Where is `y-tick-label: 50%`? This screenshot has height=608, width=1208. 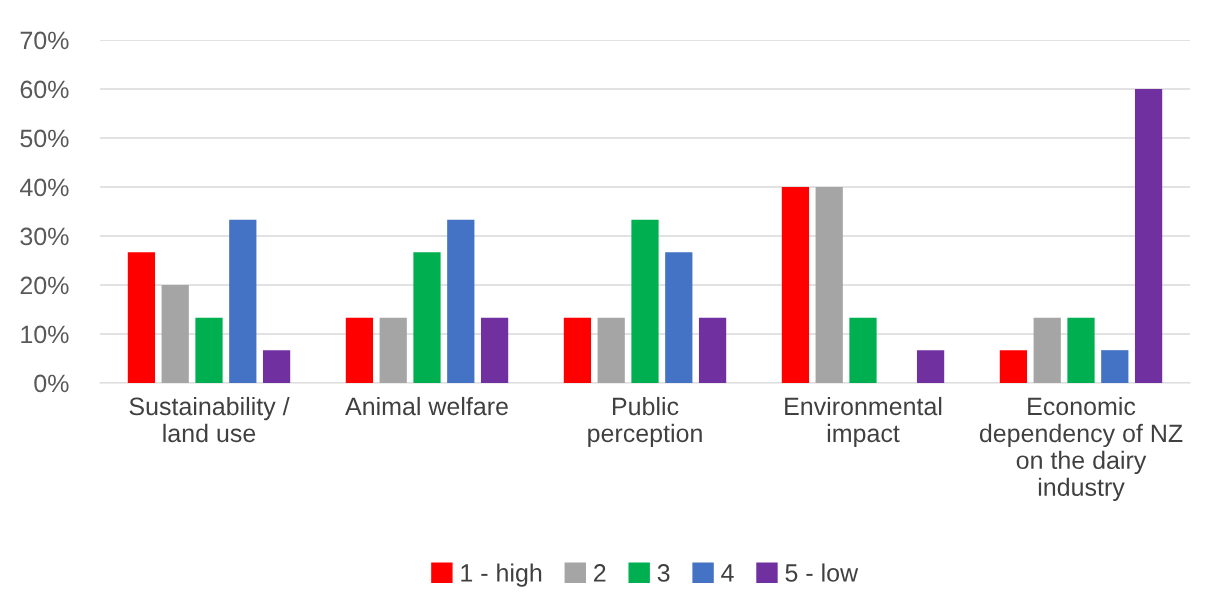 y-tick-label: 50% is located at coordinates (44, 138).